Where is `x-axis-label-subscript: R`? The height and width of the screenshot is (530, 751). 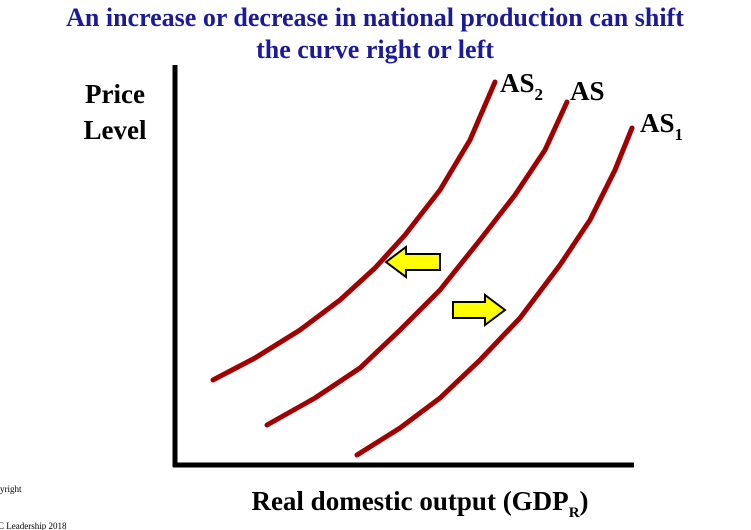 x-axis-label-subscript: R is located at coordinates (574, 513).